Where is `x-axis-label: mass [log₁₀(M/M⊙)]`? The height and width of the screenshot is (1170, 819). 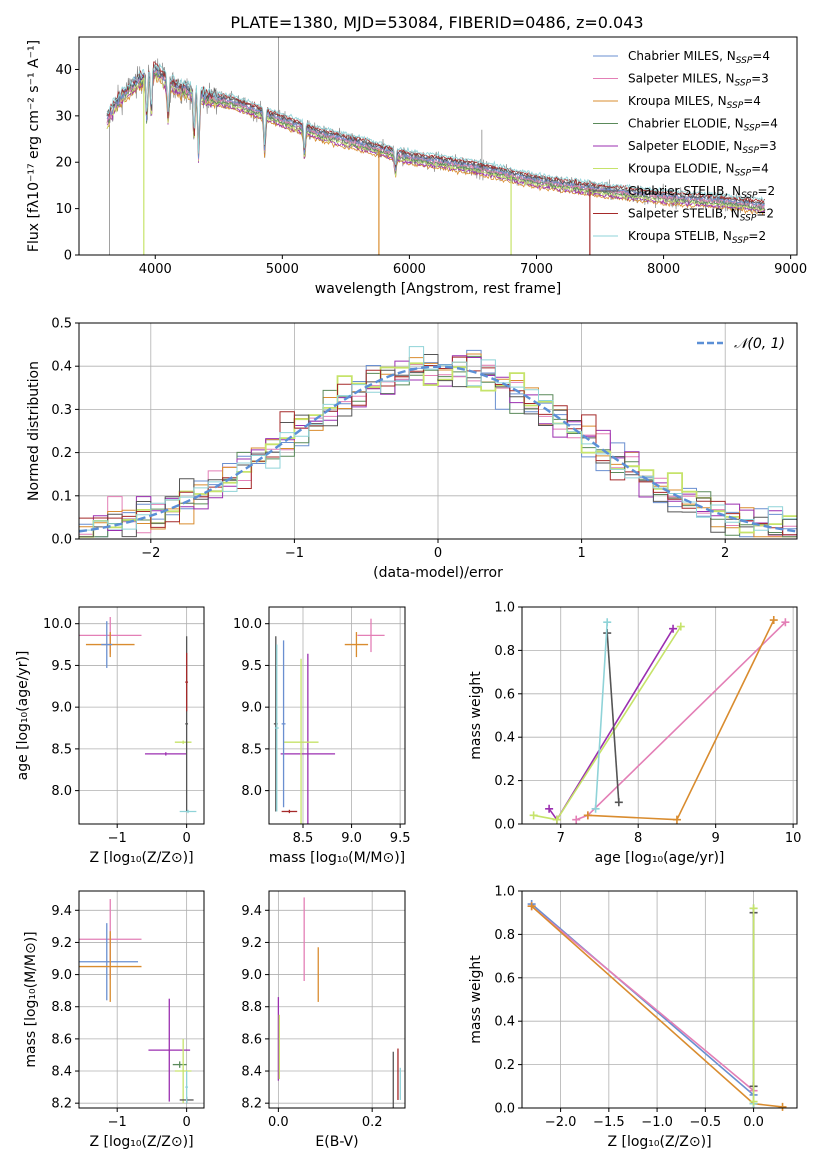 x-axis-label: mass [log₁₀(M/M⊙)] is located at coordinates (337, 858).